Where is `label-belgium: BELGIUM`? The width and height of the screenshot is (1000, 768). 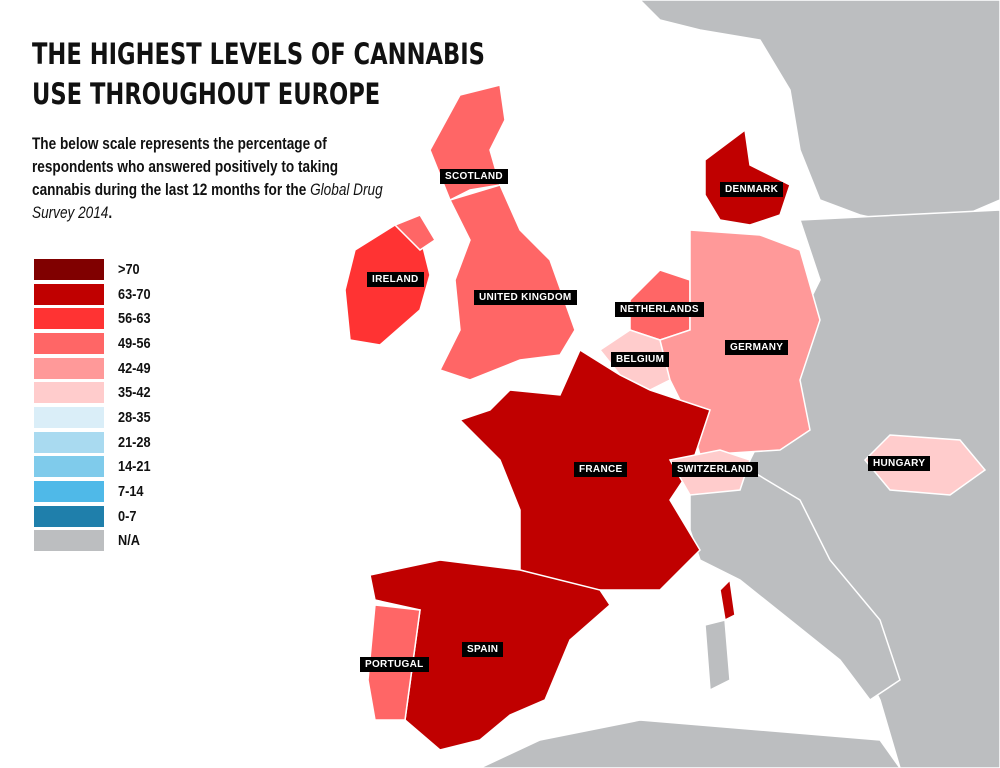
label-belgium: BELGIUM is located at coordinates (640, 359).